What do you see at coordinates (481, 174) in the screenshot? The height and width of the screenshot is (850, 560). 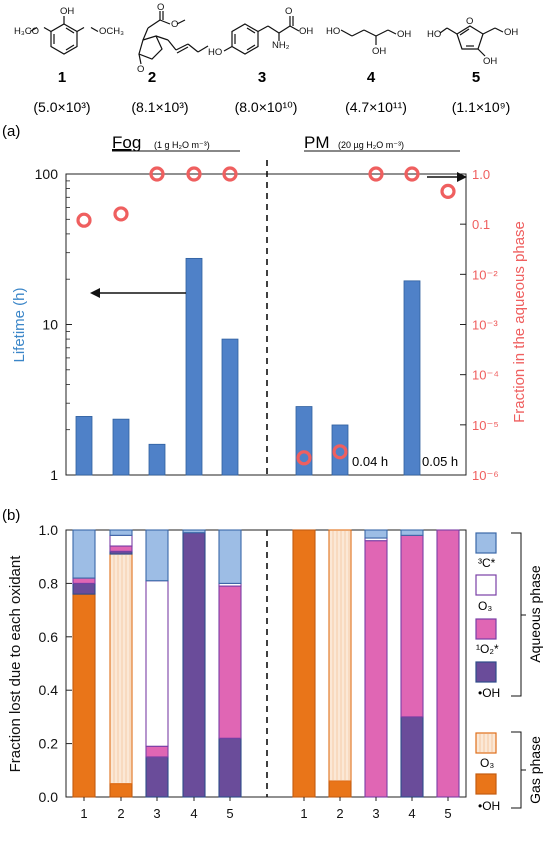 I see `y2-tick-label: 1.0` at bounding box center [481, 174].